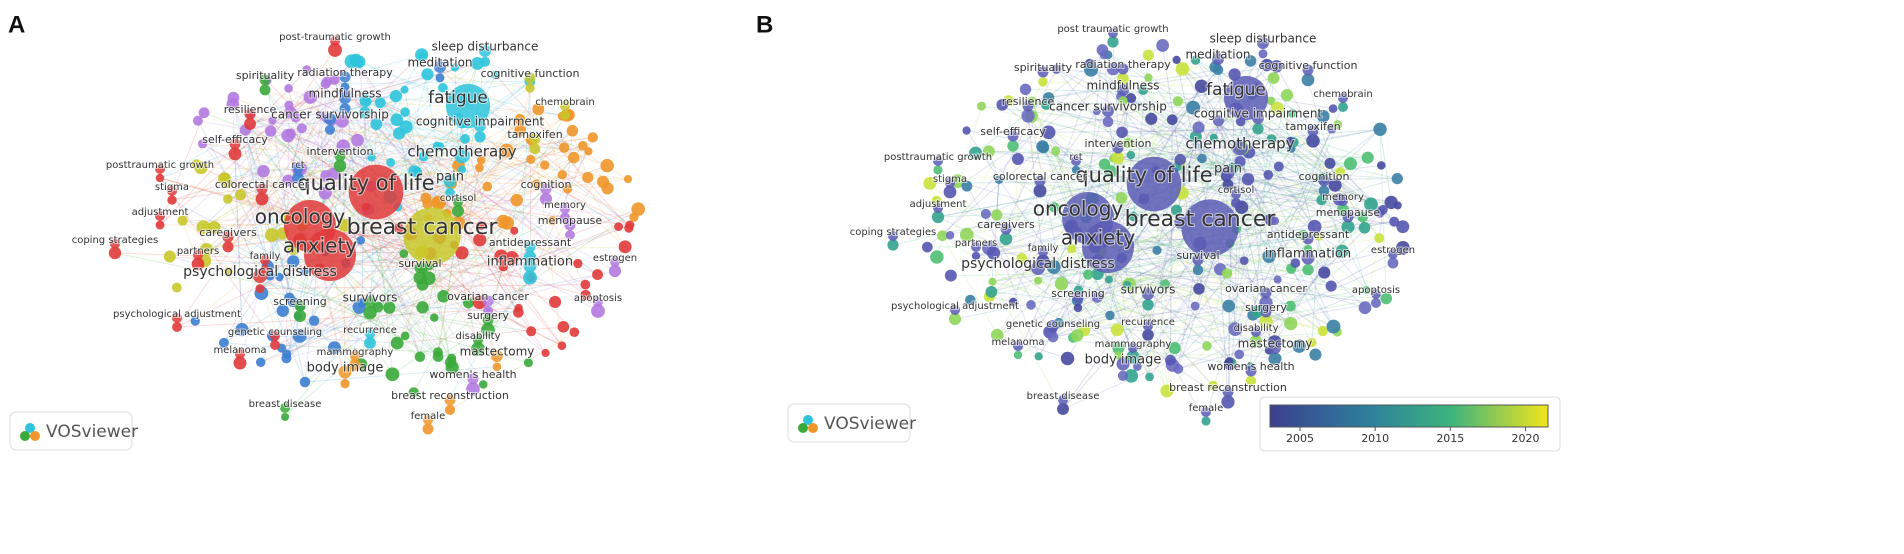 The height and width of the screenshot is (554, 1904). I want to click on node-label: quality of life, so click(365, 183).